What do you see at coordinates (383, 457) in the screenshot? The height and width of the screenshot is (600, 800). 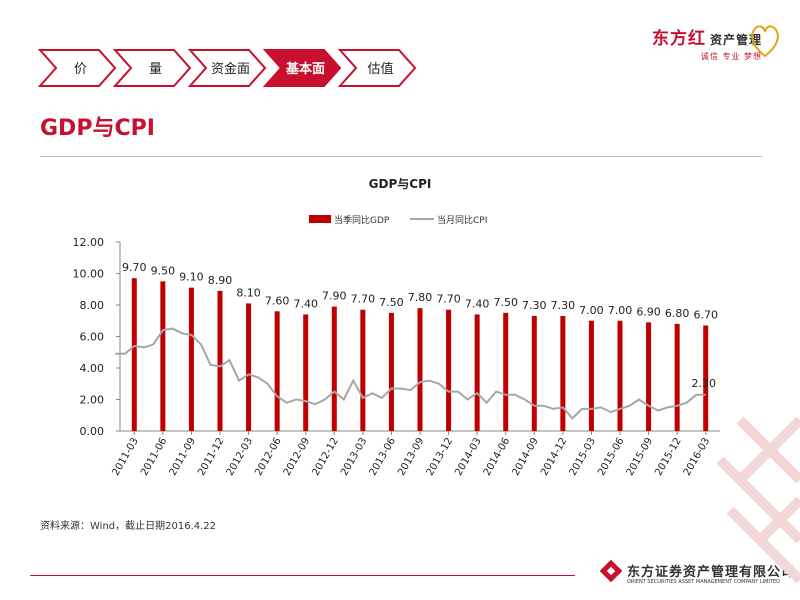 I see `x-tick-label: 2013-06` at bounding box center [383, 457].